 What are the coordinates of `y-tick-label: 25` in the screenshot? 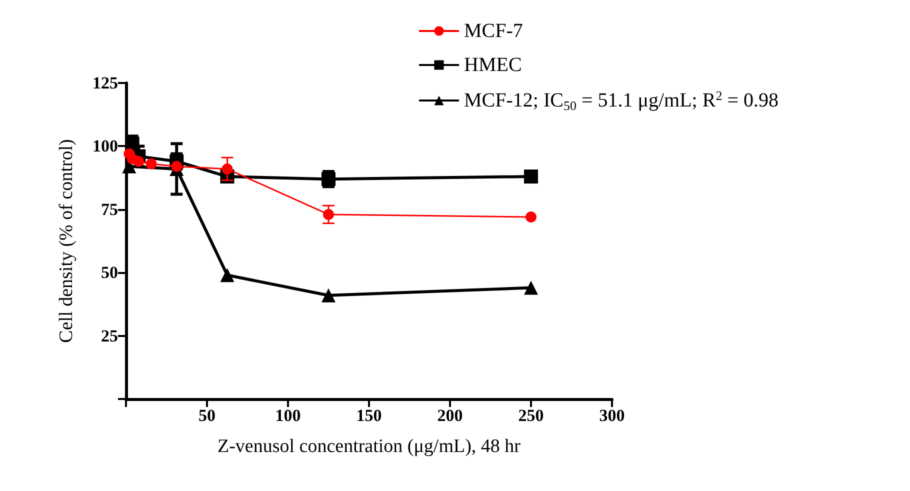 It's located at (109, 336).